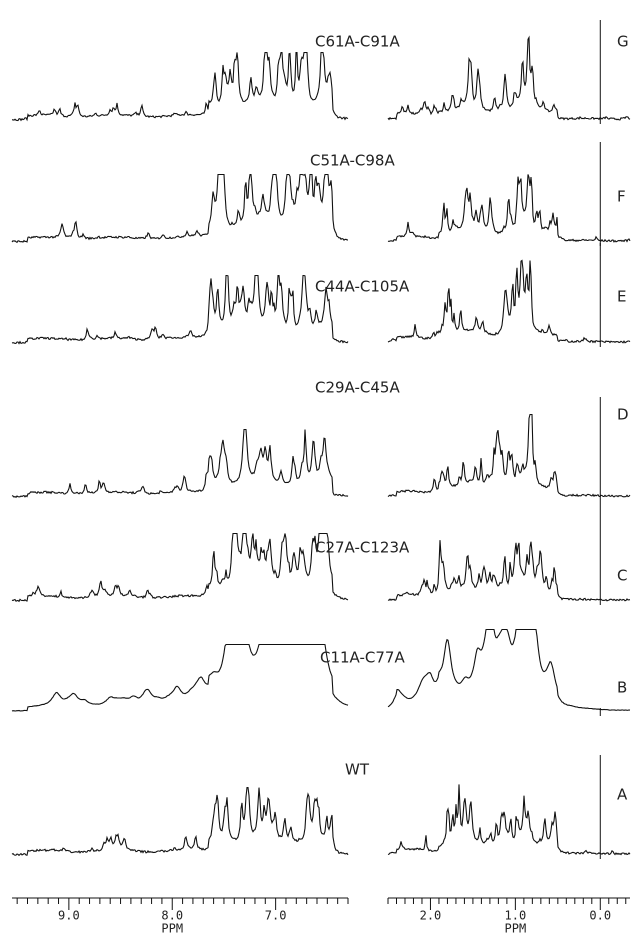 The image size is (634, 939). I want to click on tick-label: 1.0, so click(516, 916).